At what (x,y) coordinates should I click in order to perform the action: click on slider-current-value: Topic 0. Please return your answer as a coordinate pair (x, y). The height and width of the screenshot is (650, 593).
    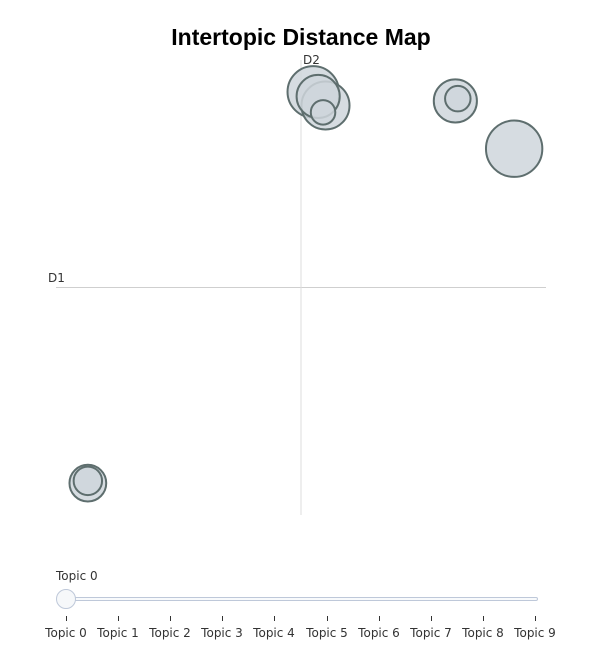
    Looking at the image, I should click on (77, 576).